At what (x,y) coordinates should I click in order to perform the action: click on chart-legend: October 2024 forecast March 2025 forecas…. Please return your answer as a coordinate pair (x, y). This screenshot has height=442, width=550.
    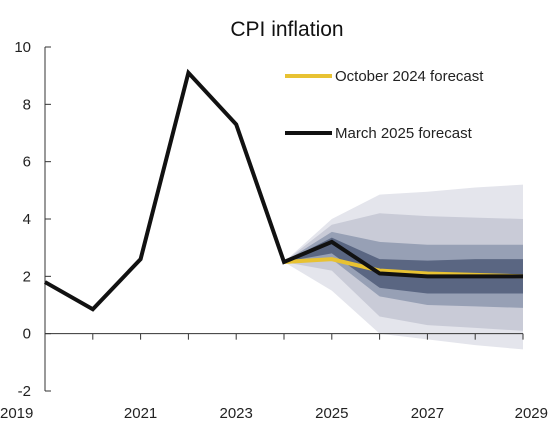
    Looking at the image, I should click on (384, 105).